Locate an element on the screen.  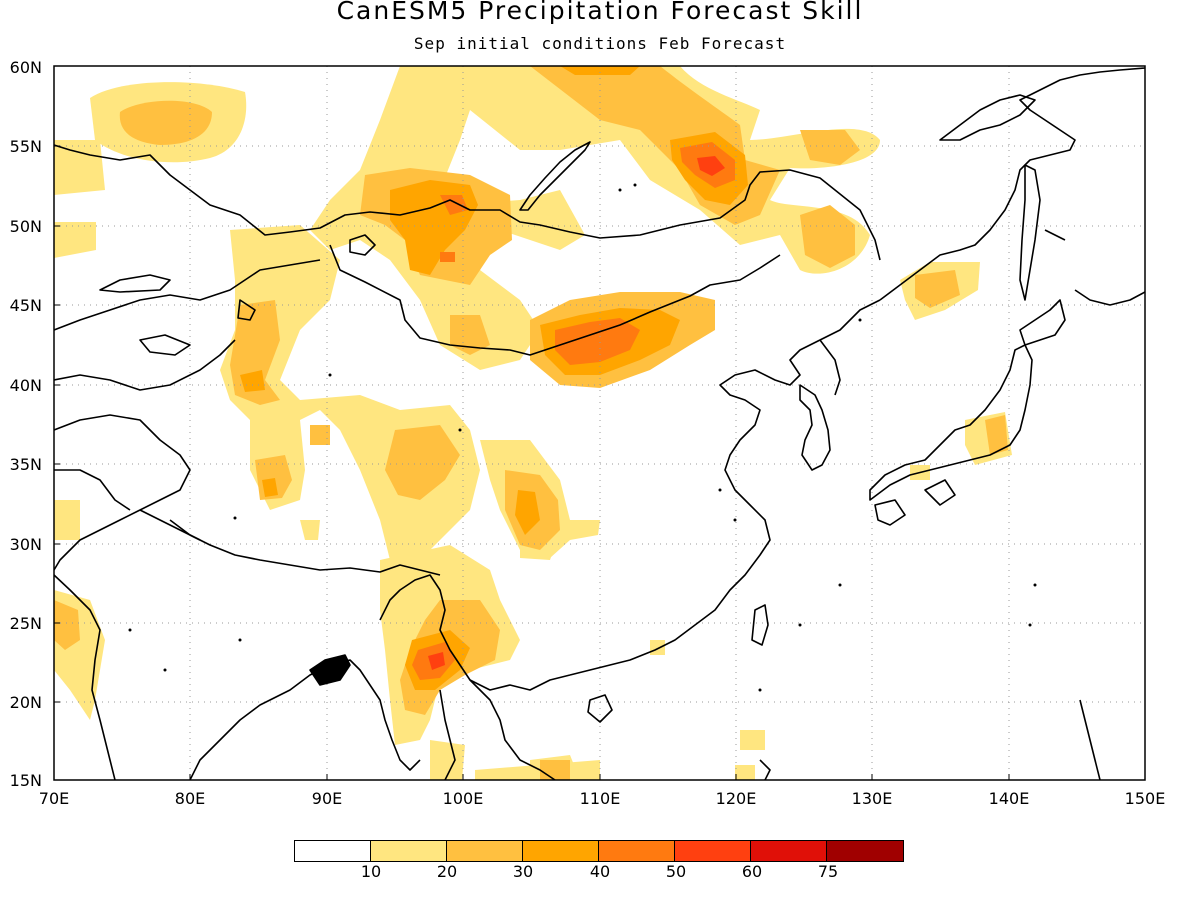
colorbar-label: 10 is located at coordinates (371, 871).